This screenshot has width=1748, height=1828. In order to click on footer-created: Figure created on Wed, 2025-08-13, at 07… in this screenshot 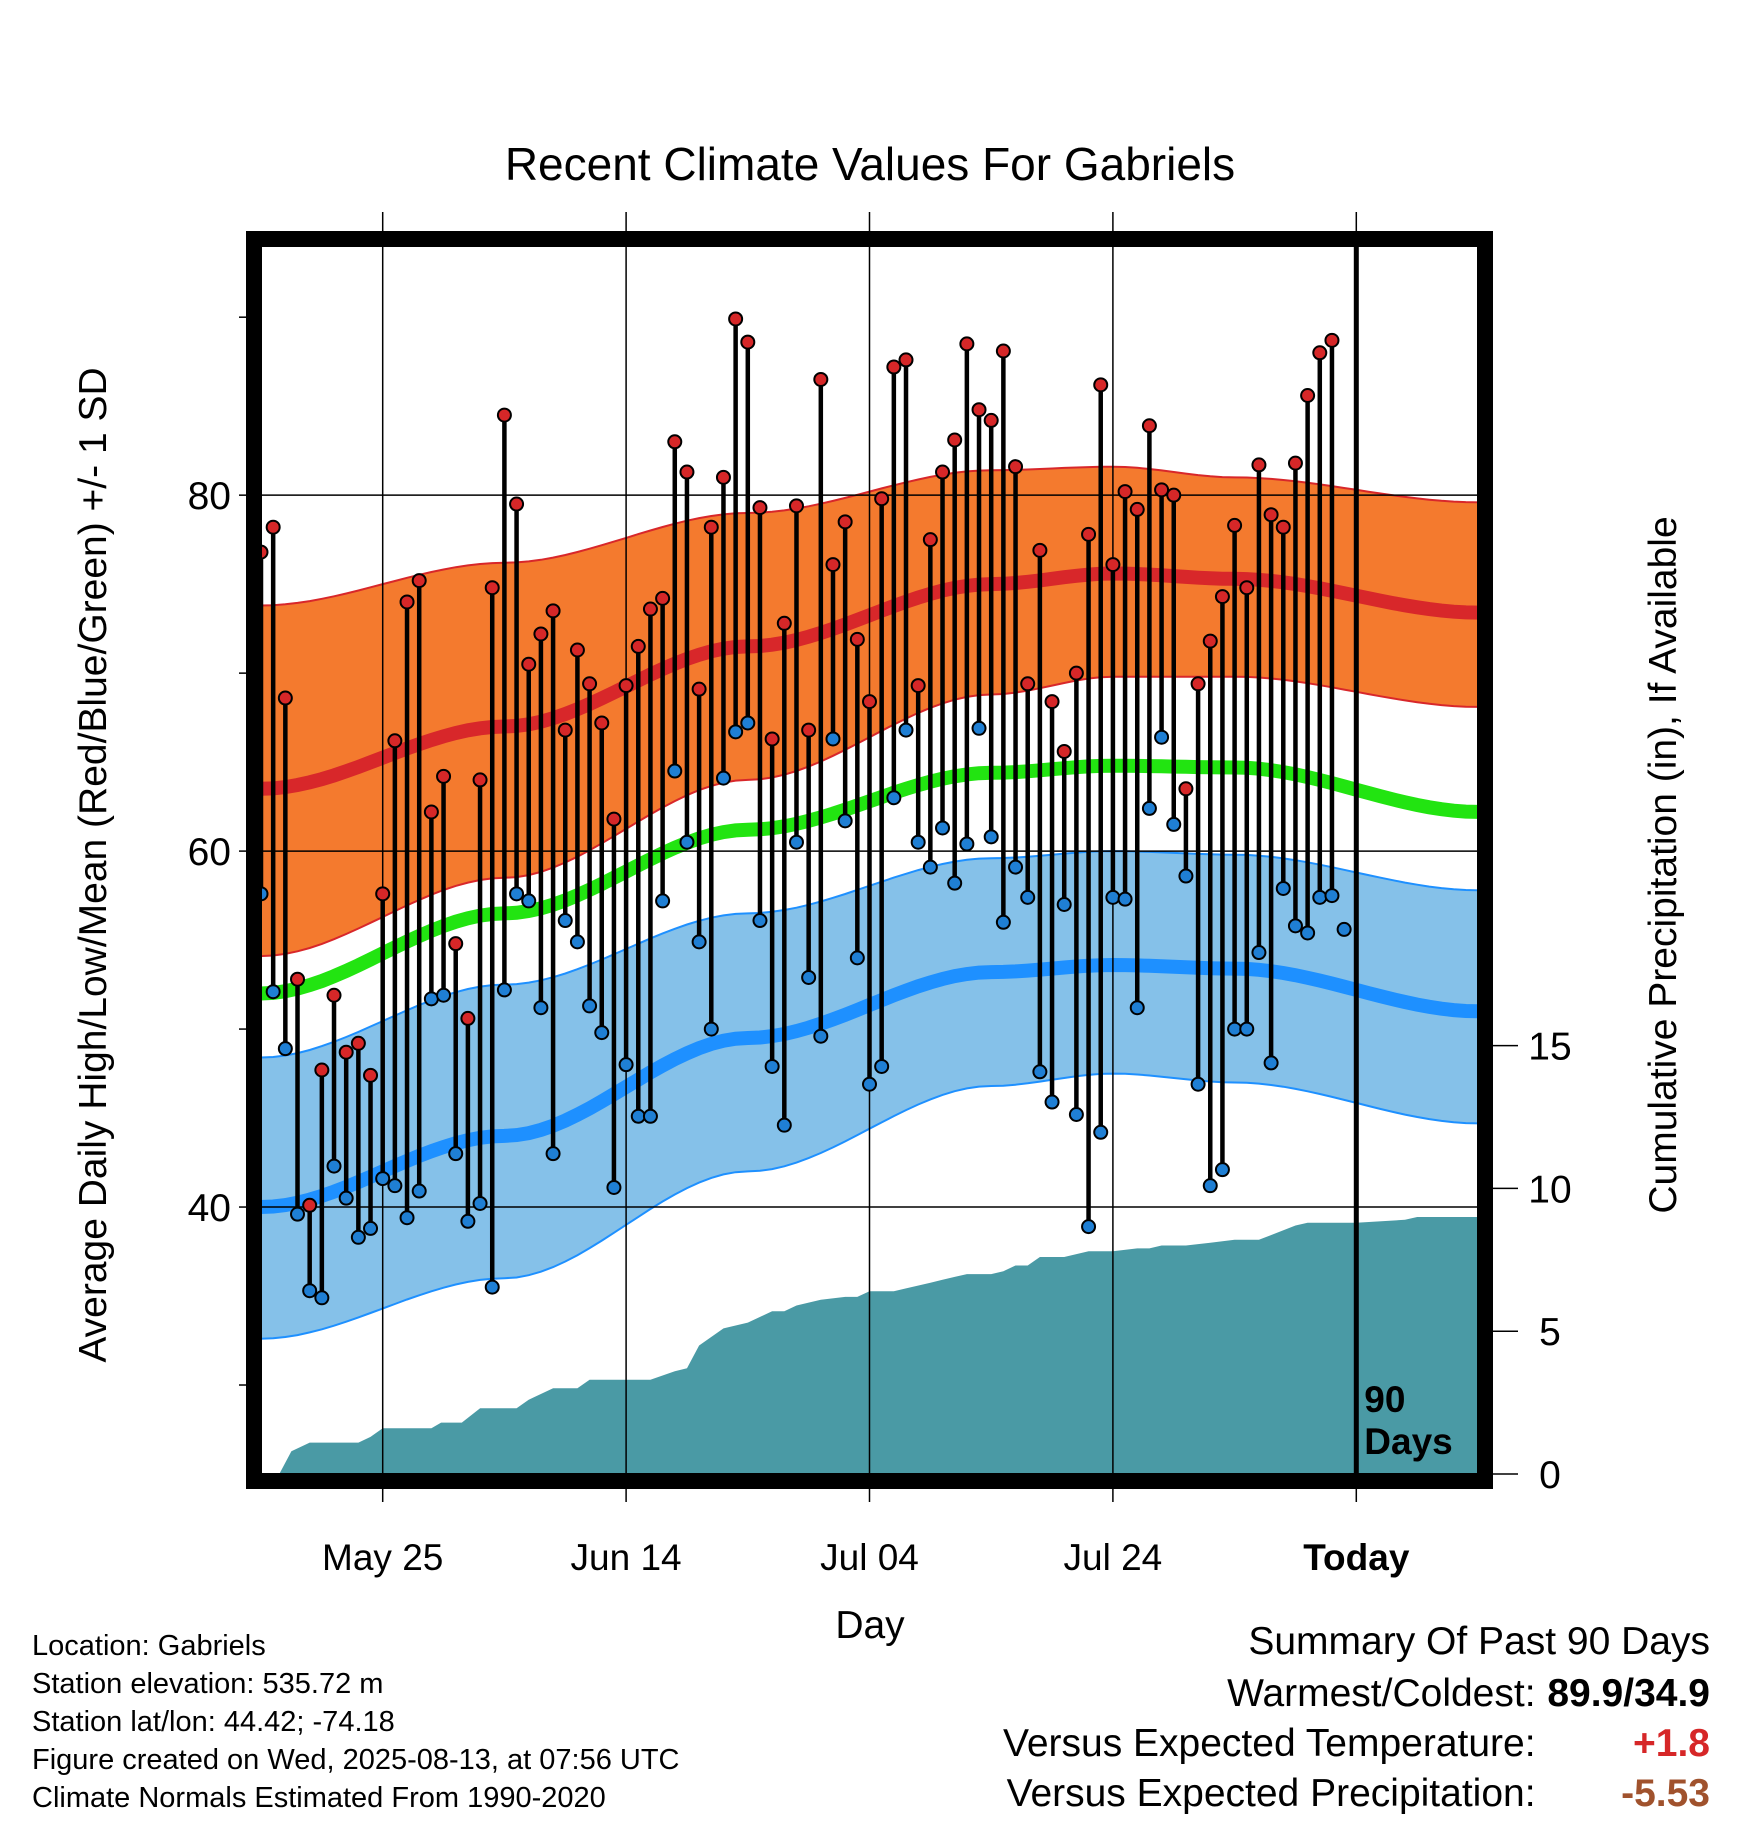, I will do `click(356, 1760)`.